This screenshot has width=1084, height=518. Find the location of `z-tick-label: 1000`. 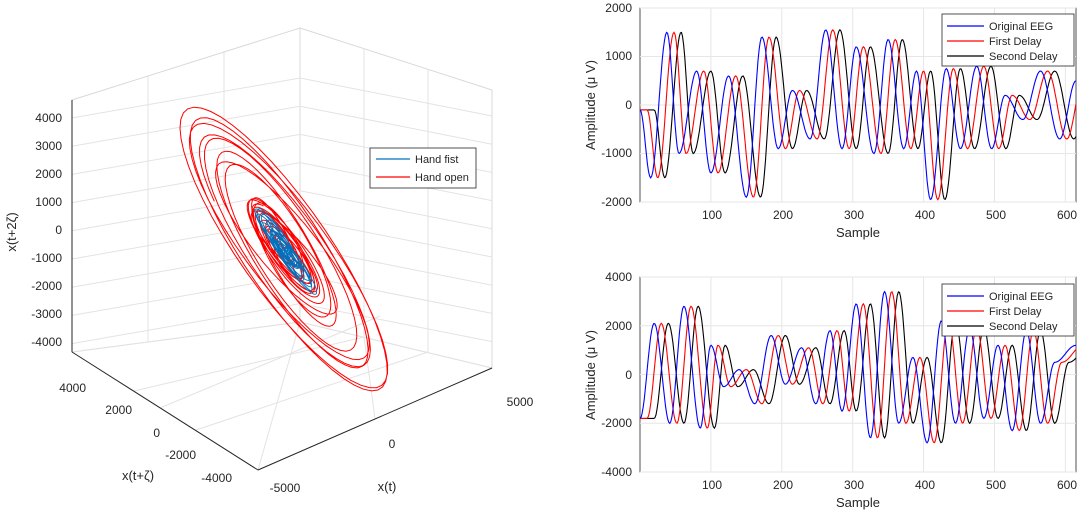

z-tick-label: 1000 is located at coordinates (48, 202).